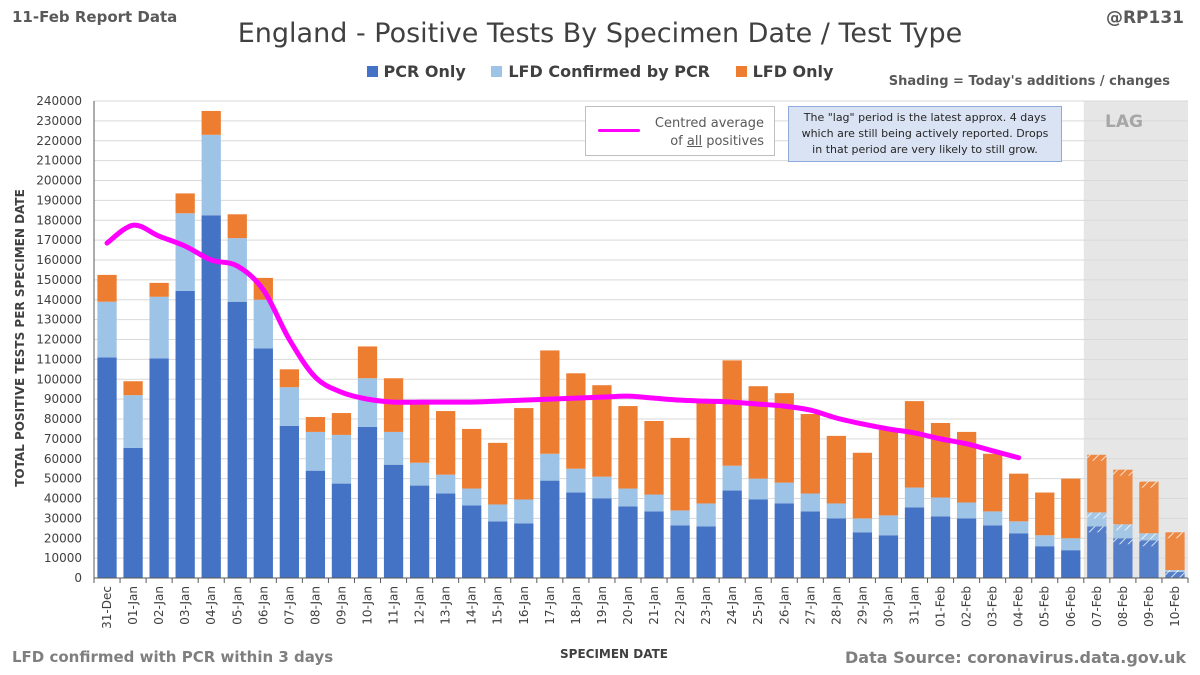 The height and width of the screenshot is (675, 1200). Describe the element at coordinates (1019, 606) in the screenshot. I see `x-tick-label: 04-Feb` at that location.